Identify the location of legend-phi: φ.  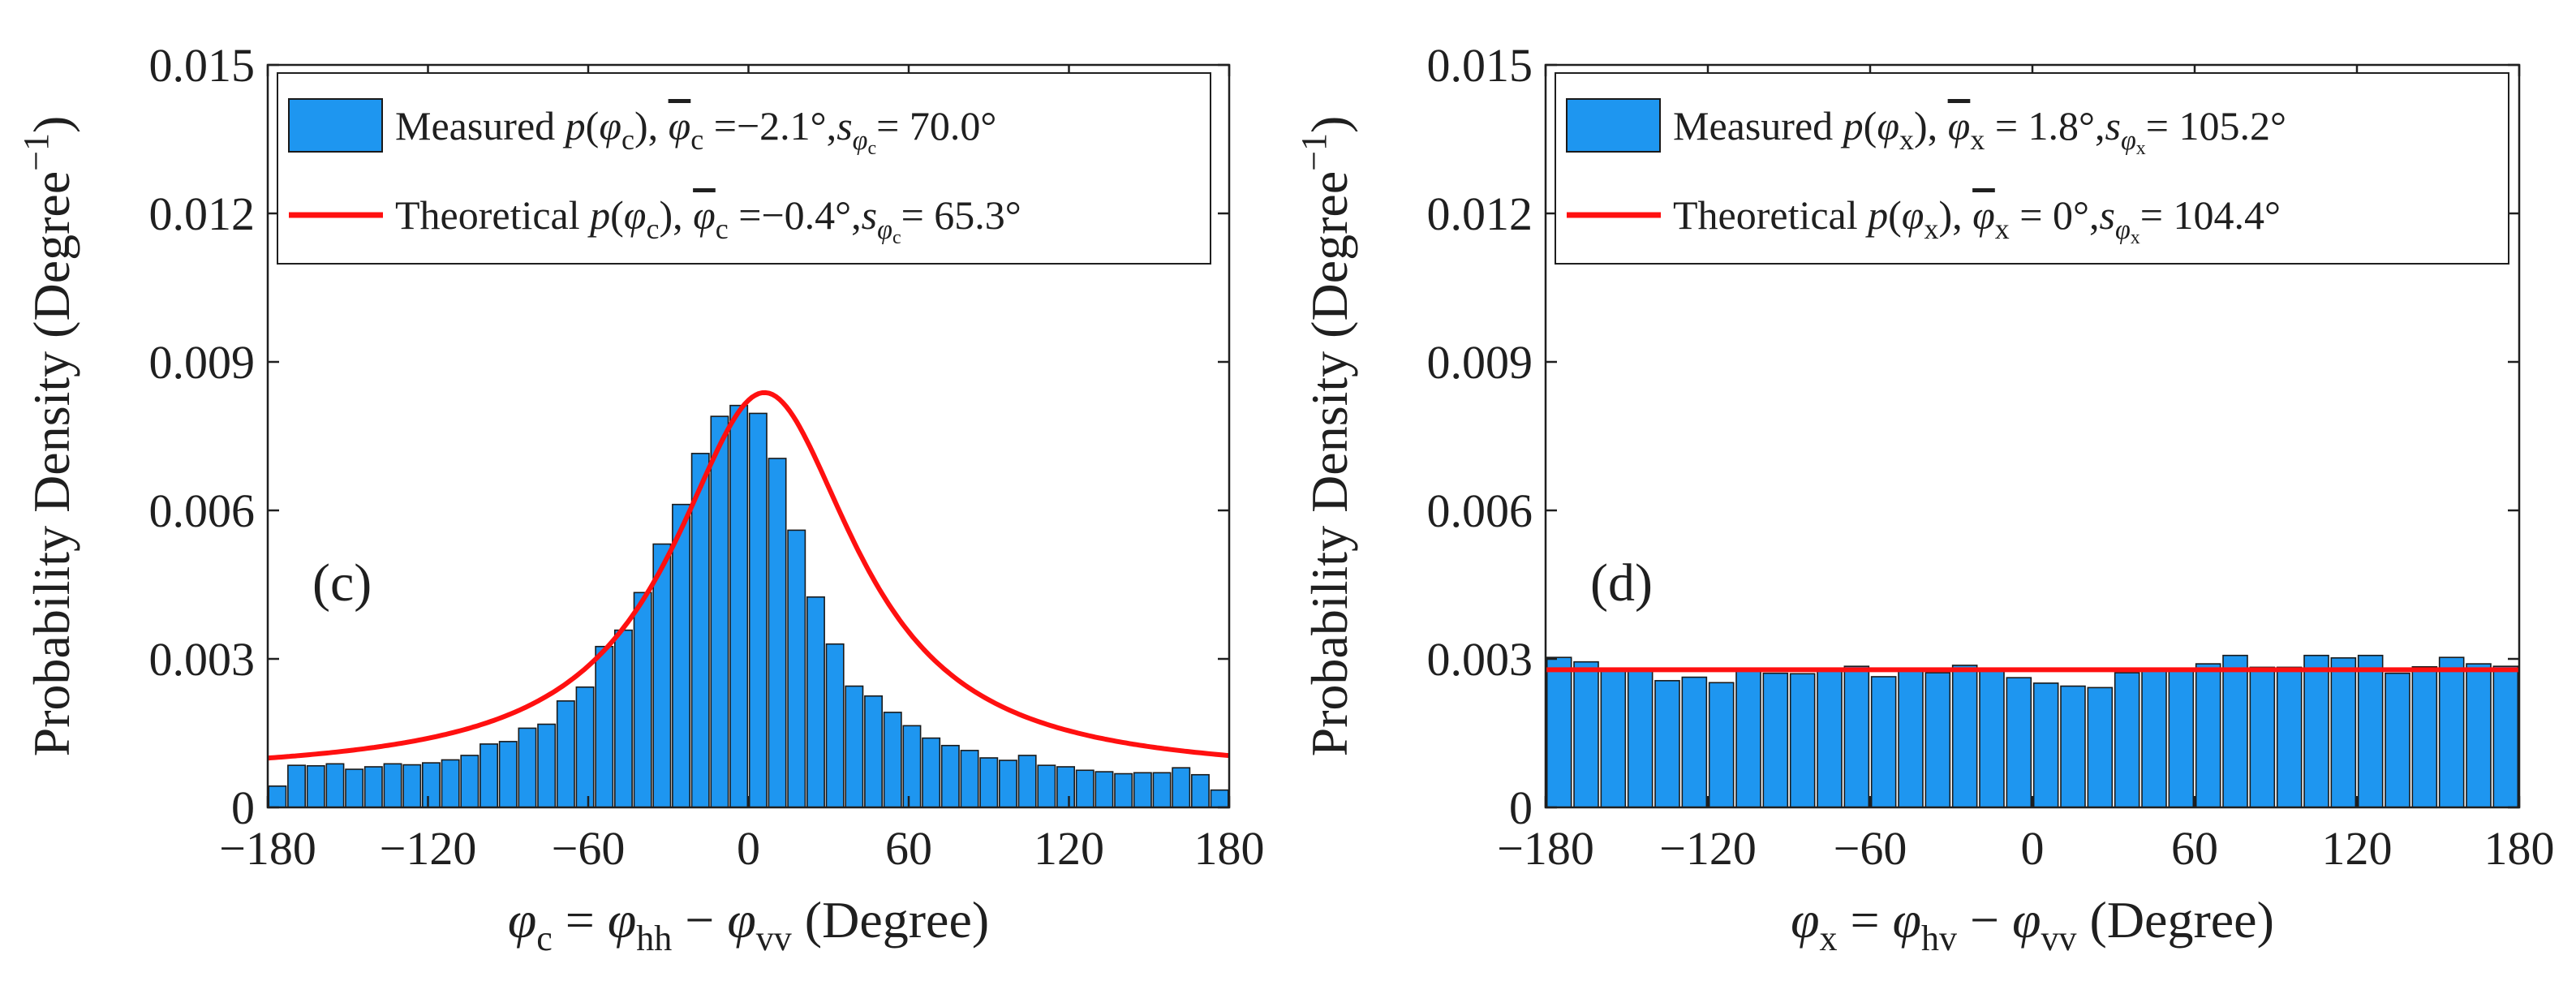
(635, 215).